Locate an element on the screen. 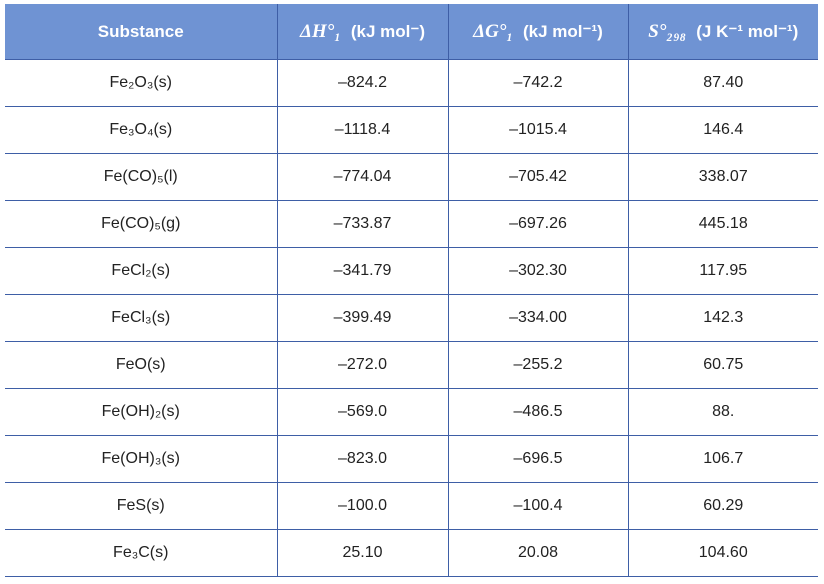 The width and height of the screenshot is (824, 584). table-row: Fe₃C(s) 25.10 20.08 104.60 is located at coordinates (411, 553).